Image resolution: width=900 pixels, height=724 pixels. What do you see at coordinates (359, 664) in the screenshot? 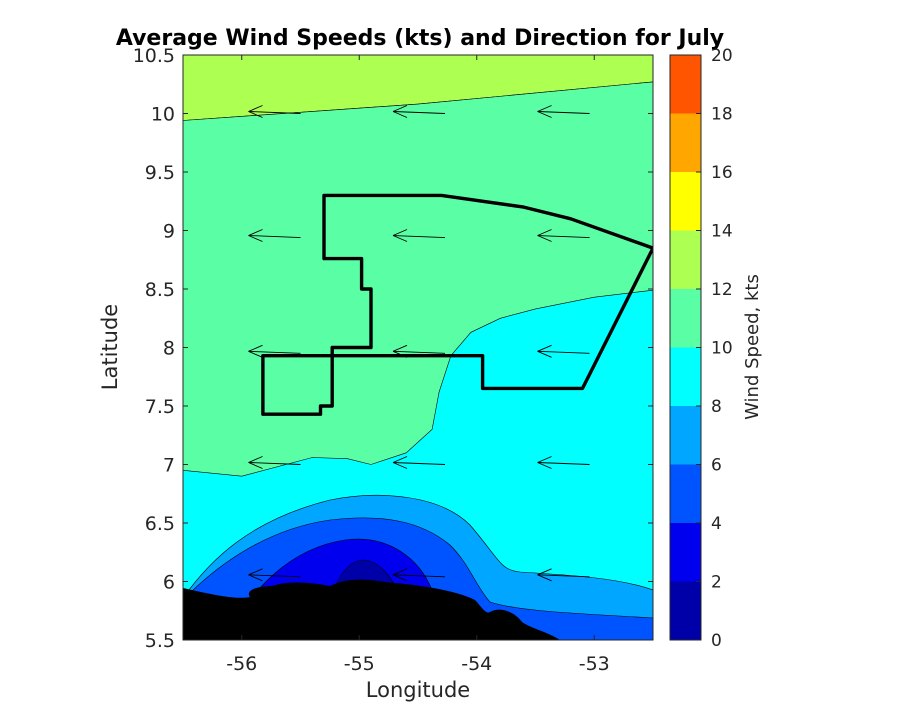
I see `x-tick-label: -55` at bounding box center [359, 664].